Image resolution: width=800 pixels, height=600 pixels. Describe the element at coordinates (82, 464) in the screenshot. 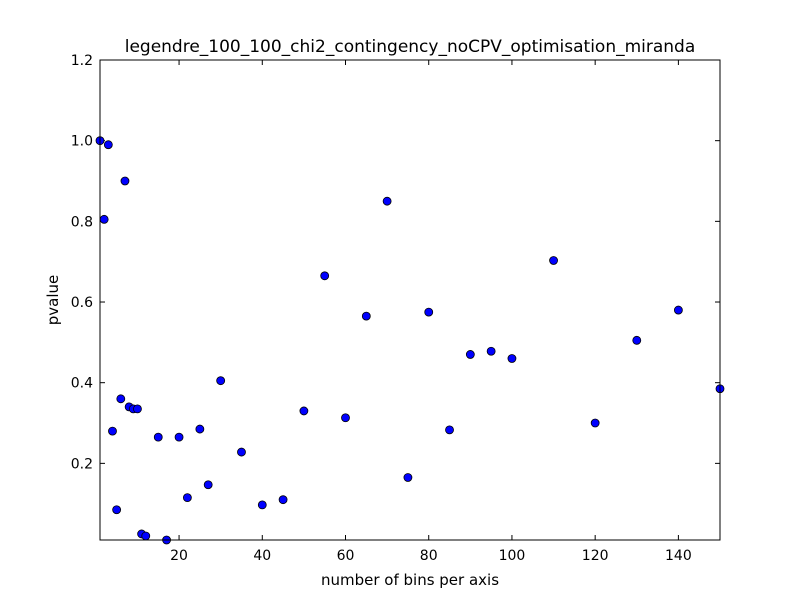

I see `y-tick-label: 0.2` at that location.